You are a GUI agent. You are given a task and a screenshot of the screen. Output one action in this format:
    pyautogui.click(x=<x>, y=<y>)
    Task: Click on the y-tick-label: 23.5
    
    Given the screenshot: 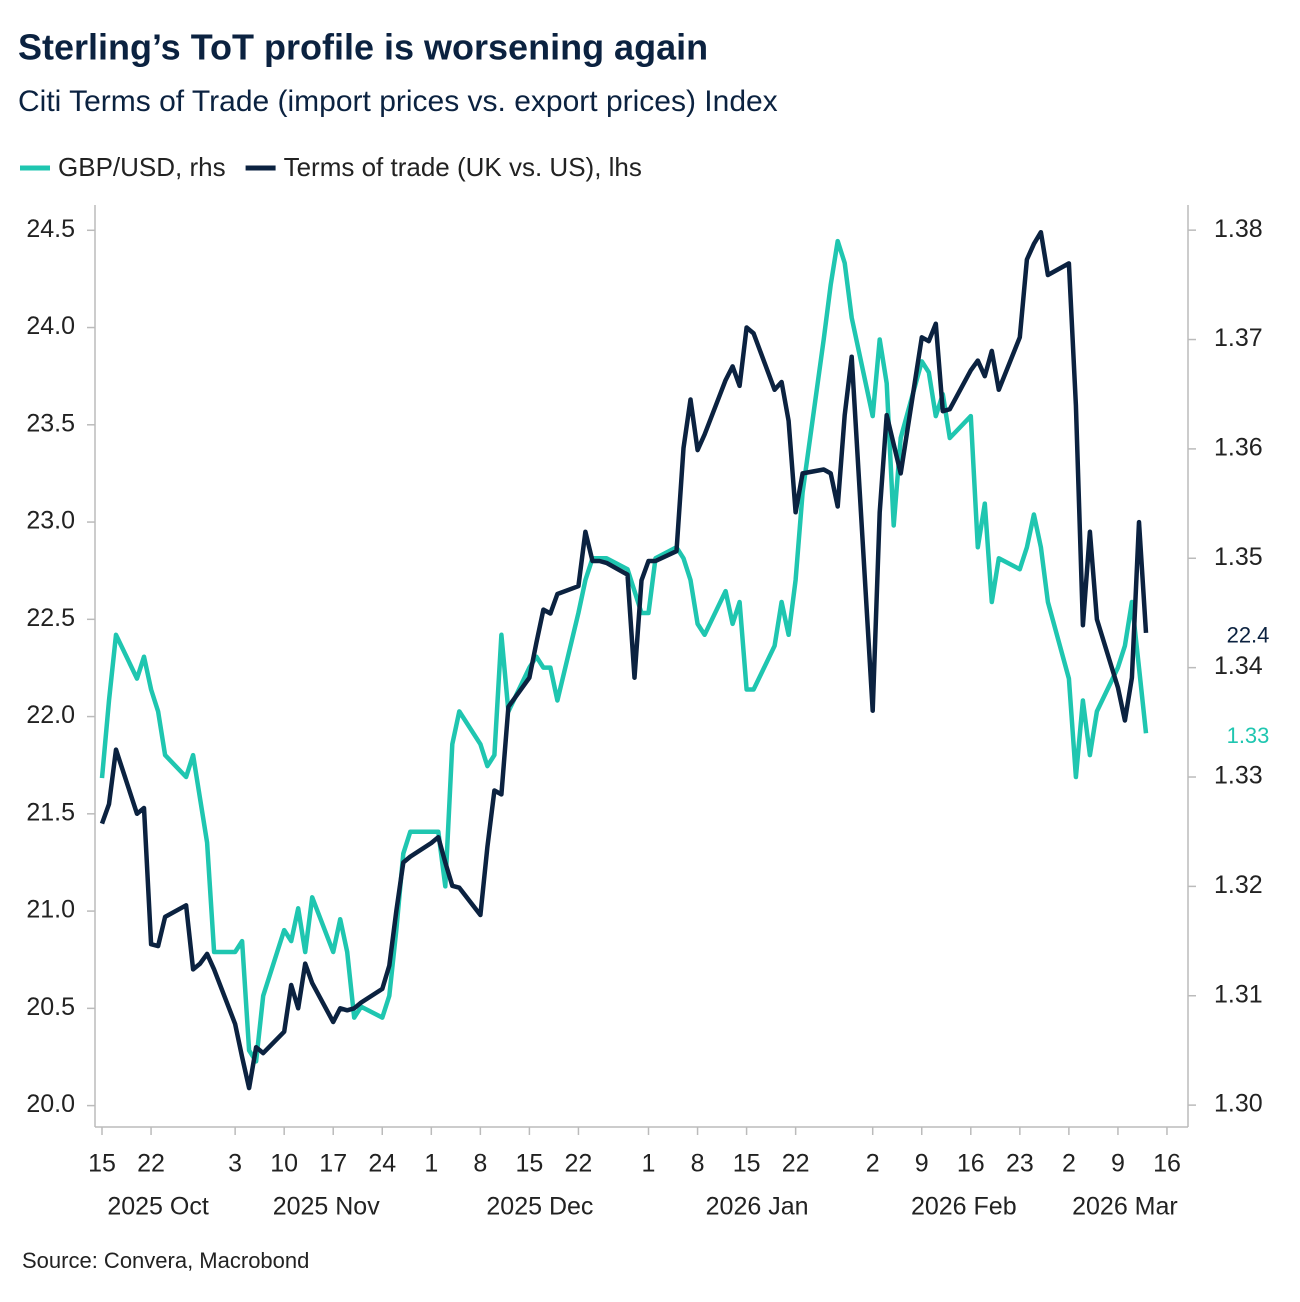 What is the action you would take?
    pyautogui.click(x=50, y=423)
    